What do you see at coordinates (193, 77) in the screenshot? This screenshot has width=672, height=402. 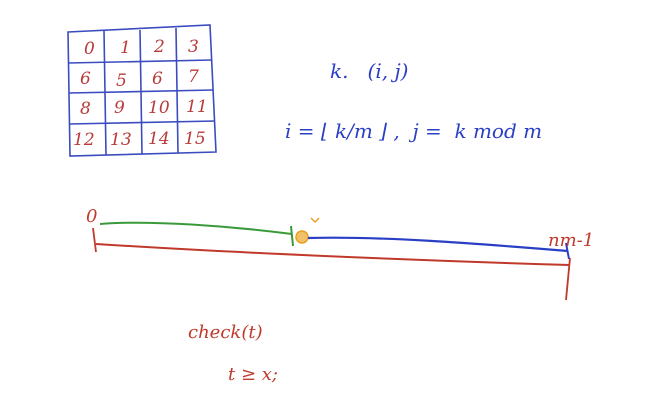 I see `grid-cell: 7` at bounding box center [193, 77].